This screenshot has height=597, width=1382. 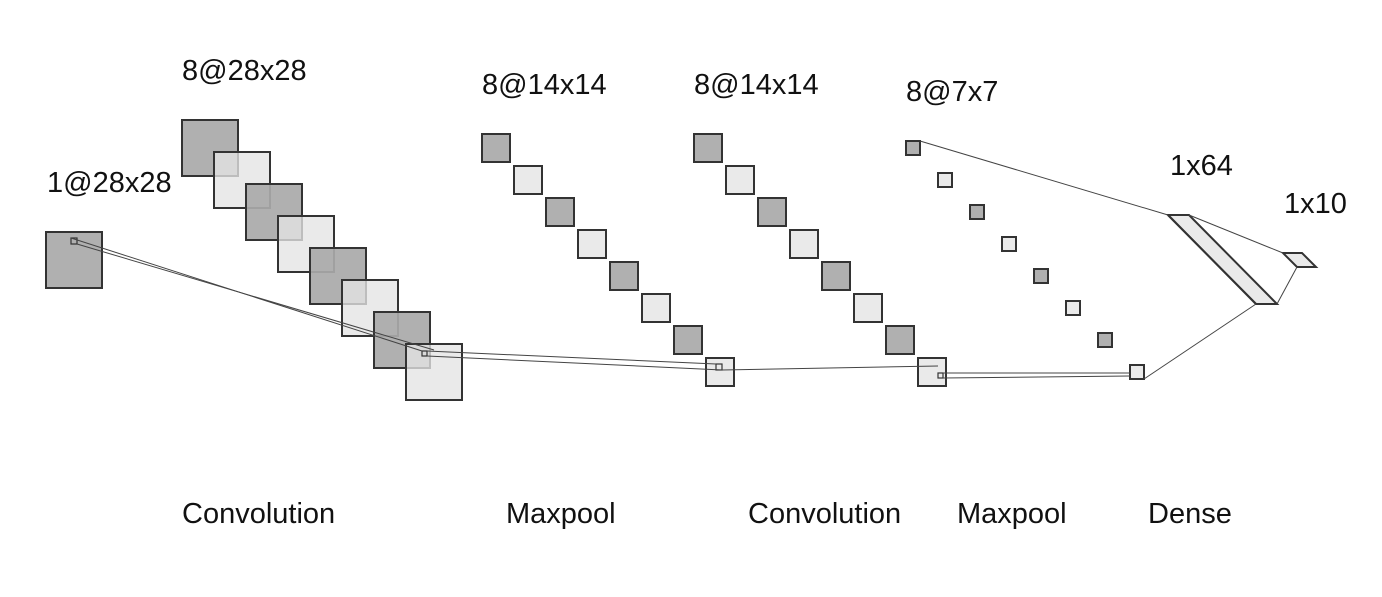 What do you see at coordinates (424, 353) in the screenshot?
I see `conv1-kernel-marker` at bounding box center [424, 353].